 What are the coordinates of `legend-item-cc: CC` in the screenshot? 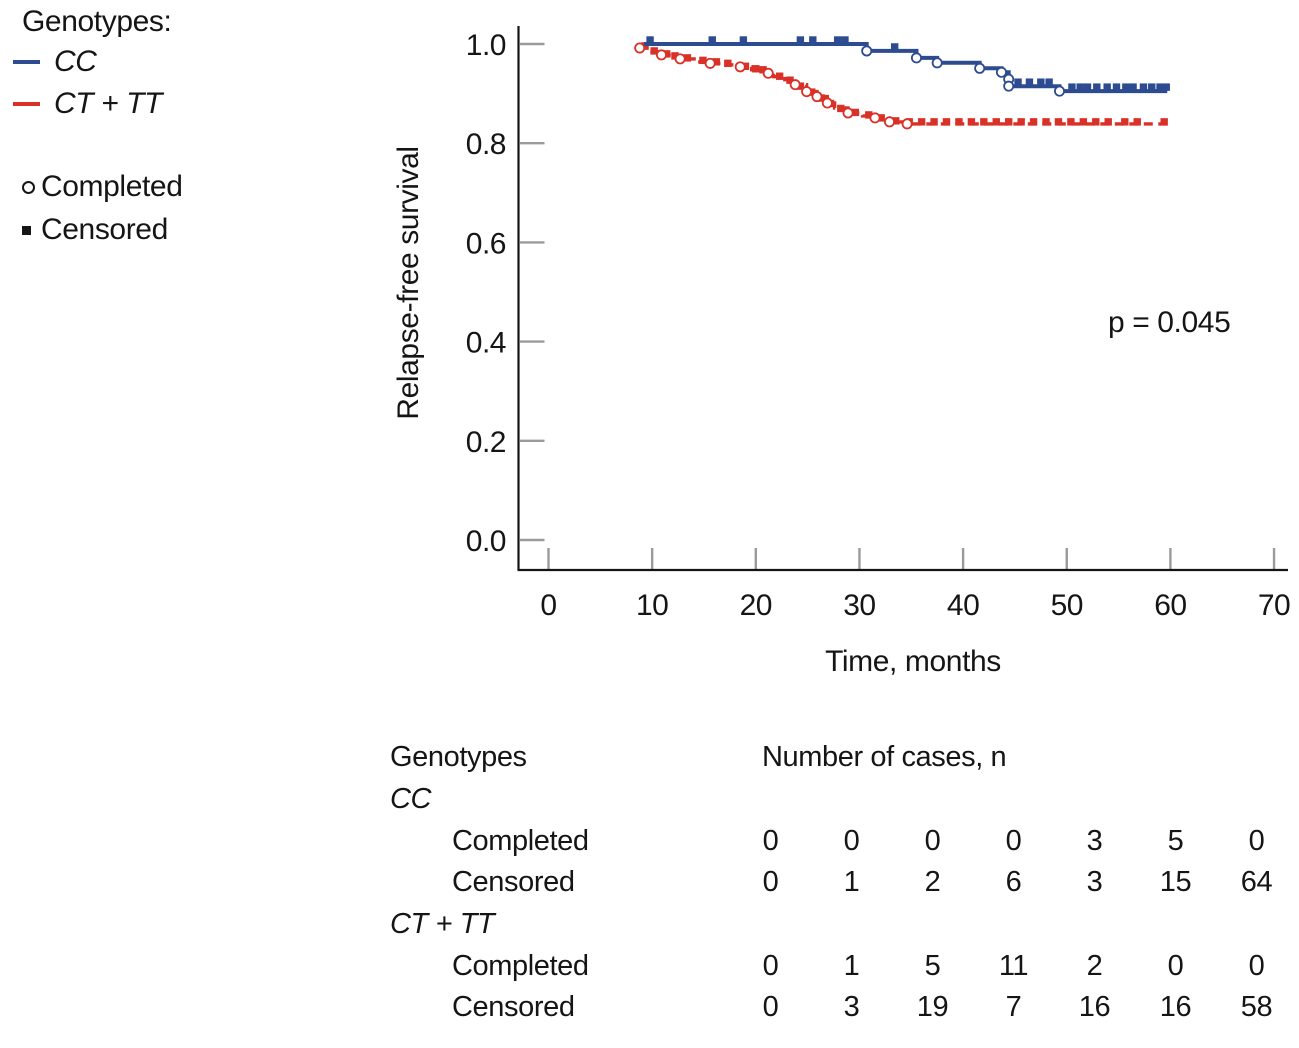 It's located at (55, 62).